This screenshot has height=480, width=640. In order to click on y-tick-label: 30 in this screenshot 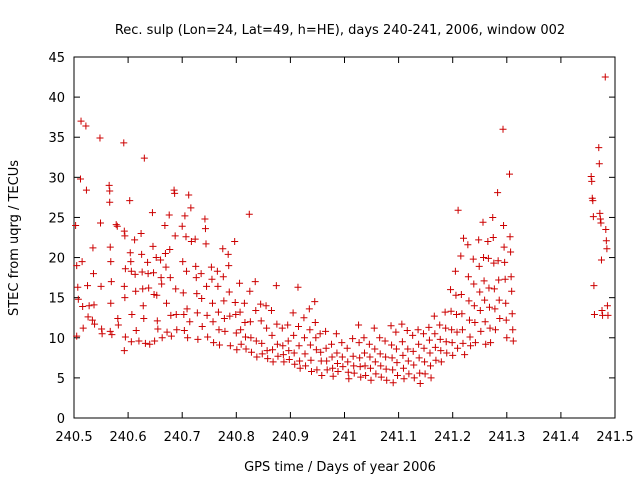, I will do `click(56, 178)`.